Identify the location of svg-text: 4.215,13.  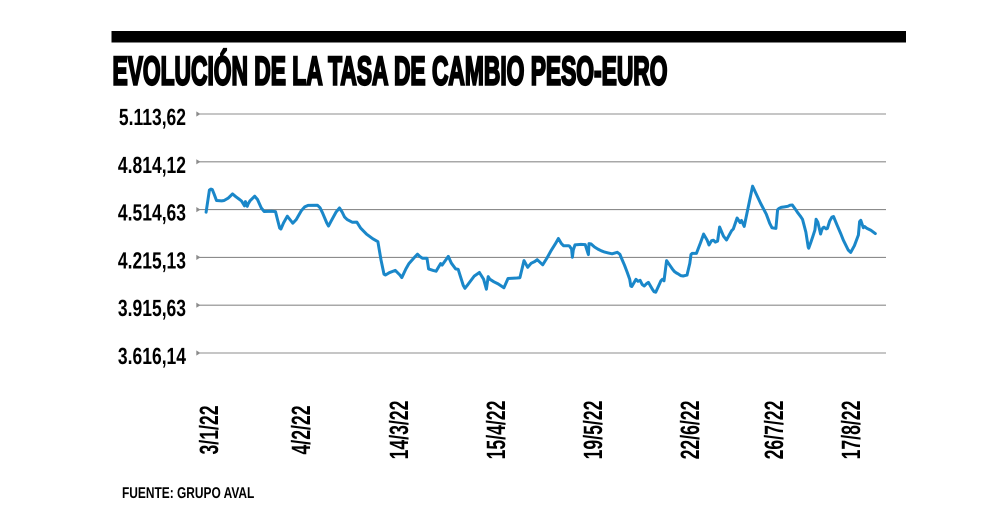
(152, 260).